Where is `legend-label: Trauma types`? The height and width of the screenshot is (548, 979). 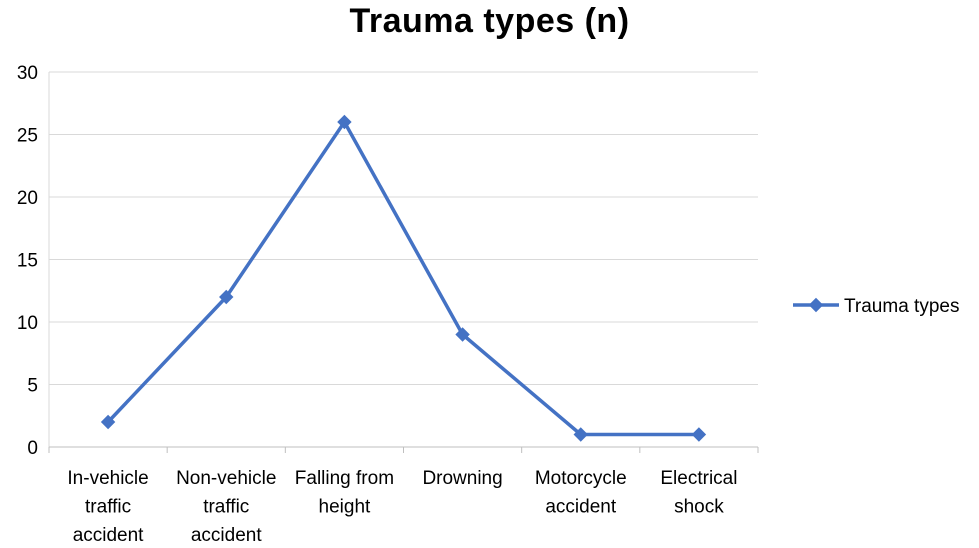 legend-label: Trauma types is located at coordinates (901, 306).